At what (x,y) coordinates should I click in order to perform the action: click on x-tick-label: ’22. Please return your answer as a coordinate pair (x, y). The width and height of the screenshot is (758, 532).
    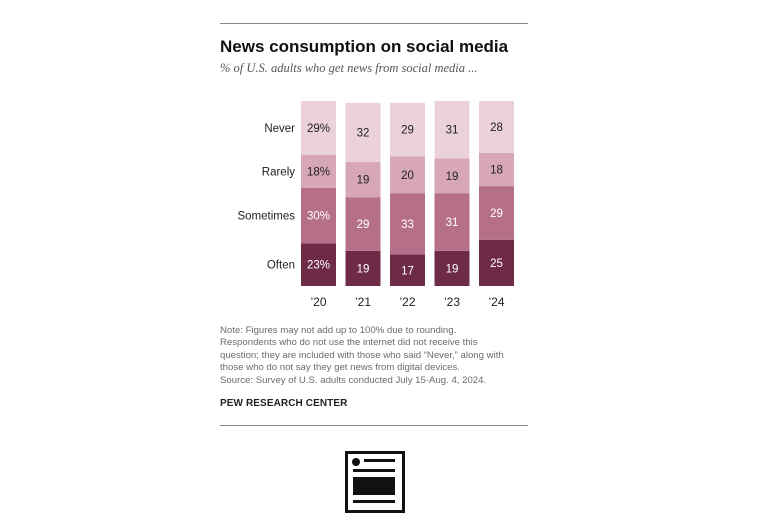
    Looking at the image, I should click on (407, 302).